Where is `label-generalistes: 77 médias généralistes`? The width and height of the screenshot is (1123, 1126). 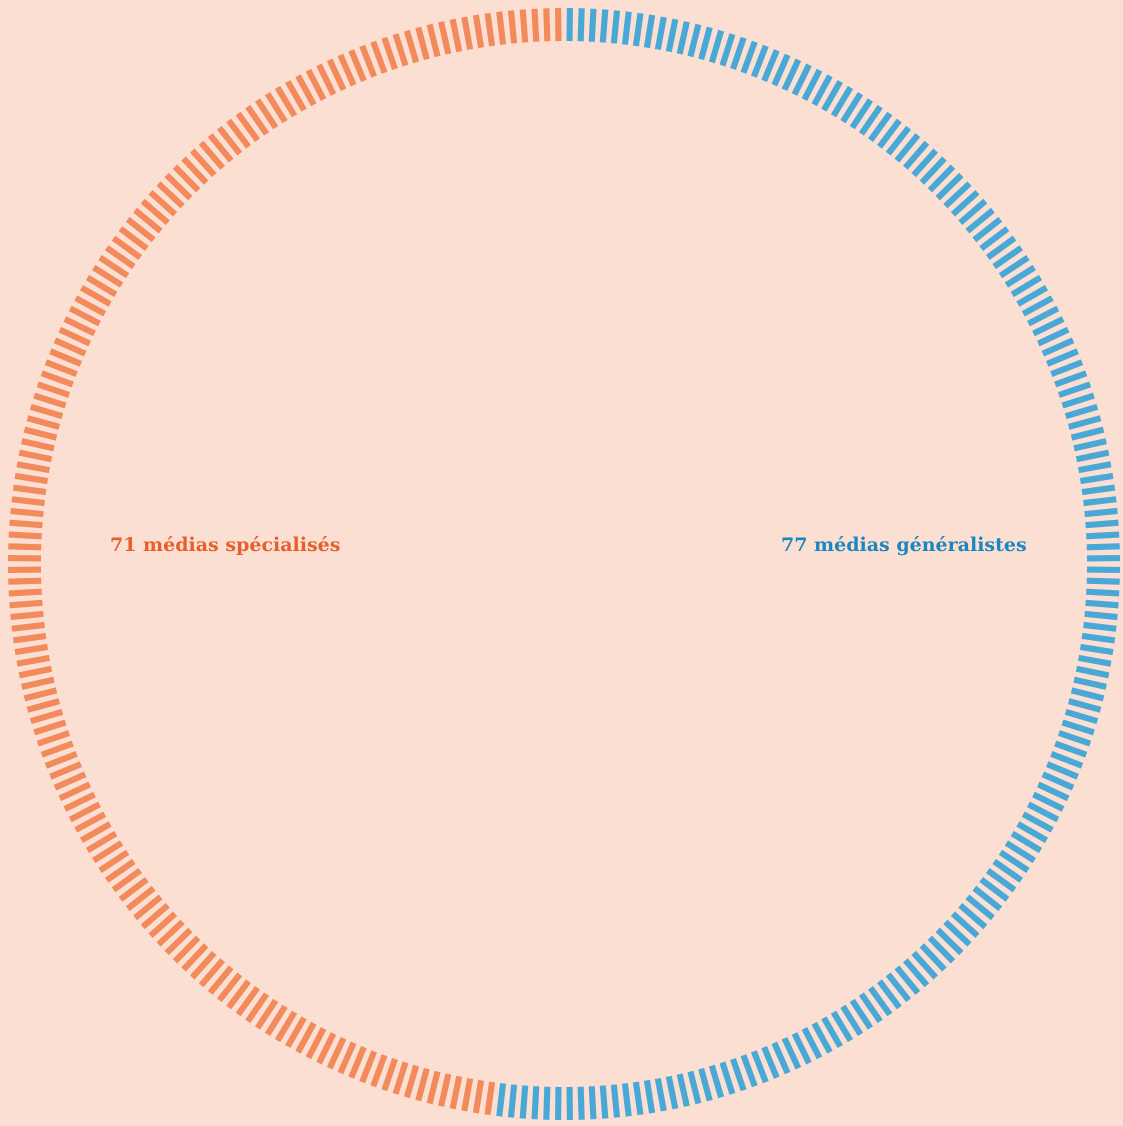
label-generalistes: 77 médias généralistes is located at coordinates (904, 545).